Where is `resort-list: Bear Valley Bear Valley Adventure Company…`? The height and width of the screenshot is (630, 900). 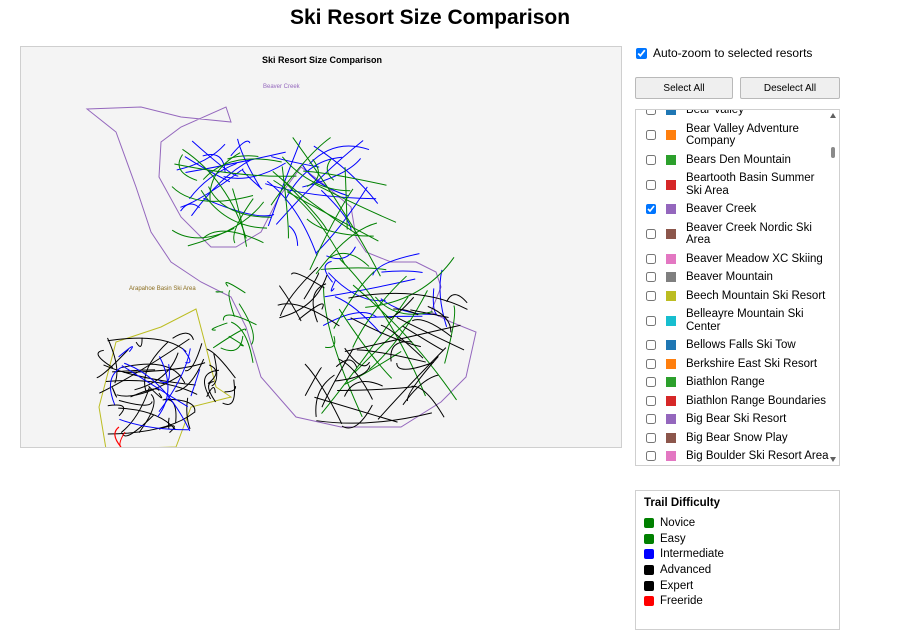
resort-list: Bear Valley Bear Valley Adventure Company… is located at coordinates (737, 287).